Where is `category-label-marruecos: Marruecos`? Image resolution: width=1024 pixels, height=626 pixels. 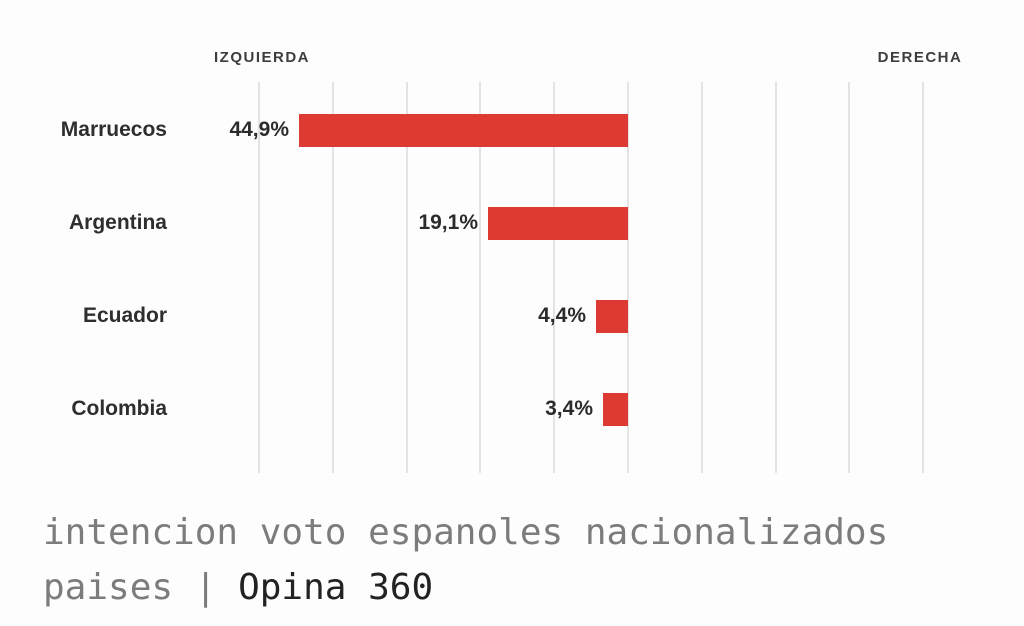
category-label-marruecos: Marruecos is located at coordinates (113, 129).